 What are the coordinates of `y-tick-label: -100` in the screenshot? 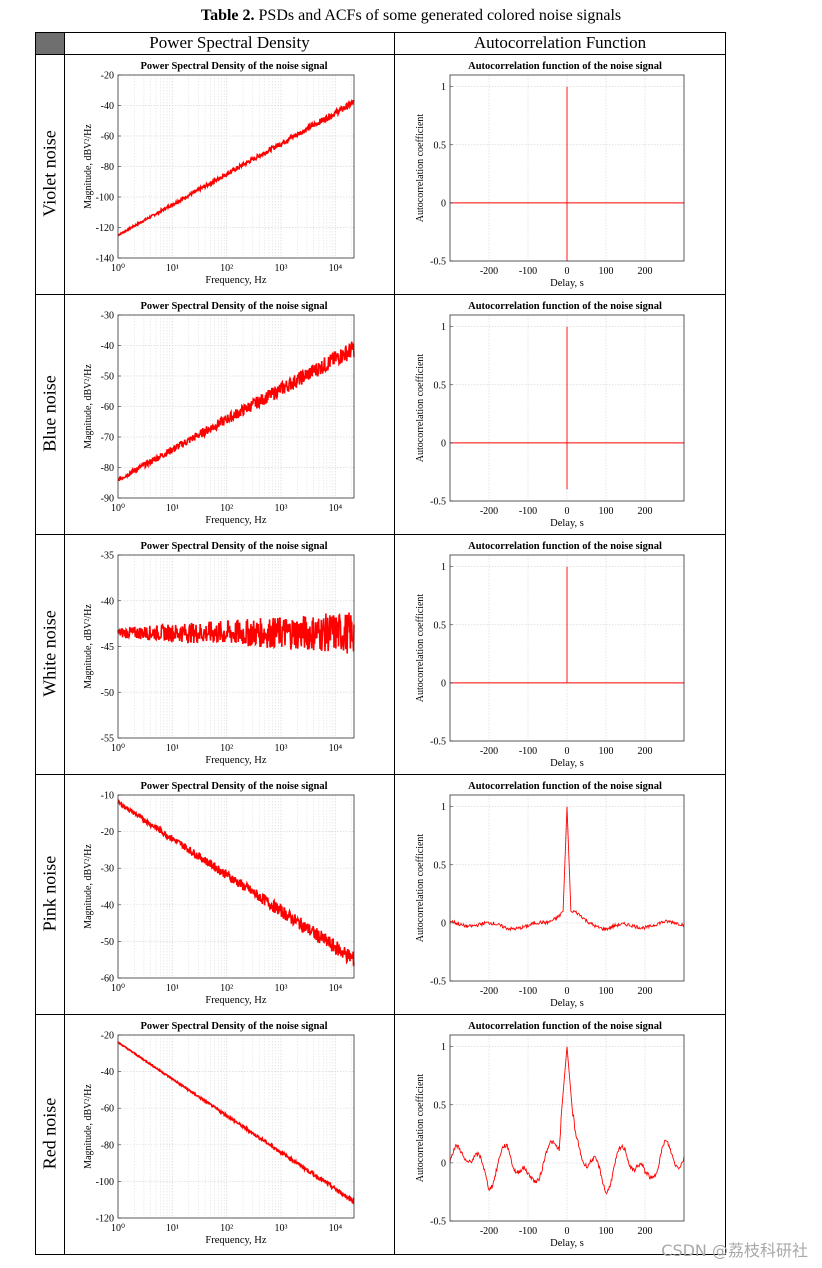 It's located at (105, 1182).